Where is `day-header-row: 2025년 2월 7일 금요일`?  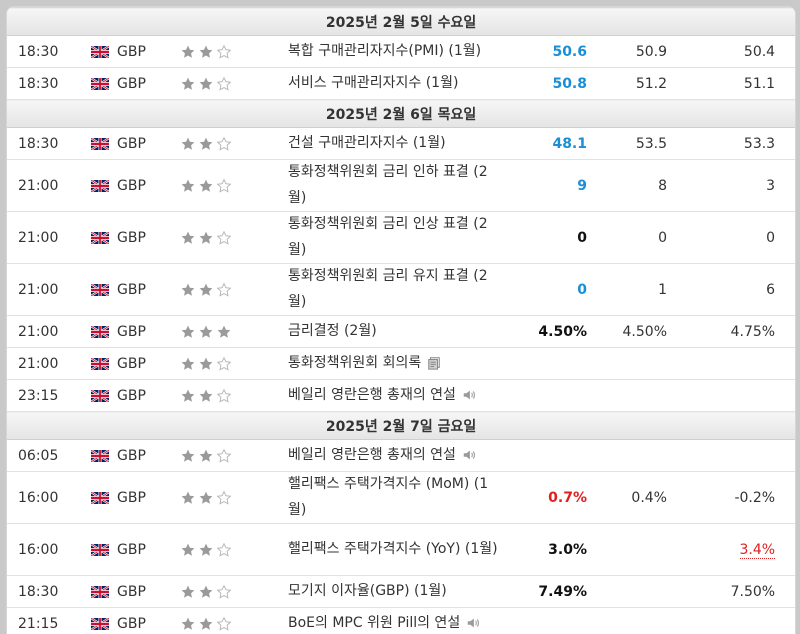
day-header-row: 2025년 2월 7일 금요일 is located at coordinates (401, 426).